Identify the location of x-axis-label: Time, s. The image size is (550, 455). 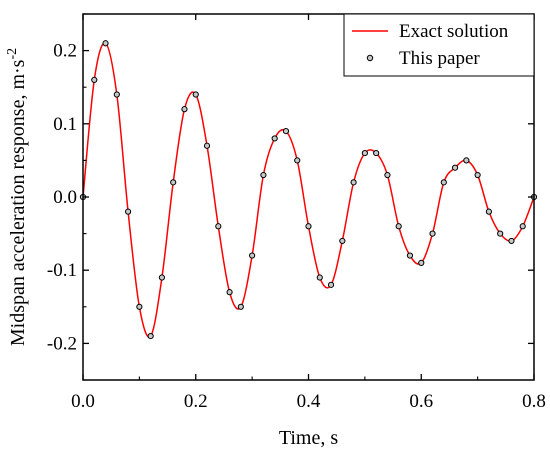
(309, 438).